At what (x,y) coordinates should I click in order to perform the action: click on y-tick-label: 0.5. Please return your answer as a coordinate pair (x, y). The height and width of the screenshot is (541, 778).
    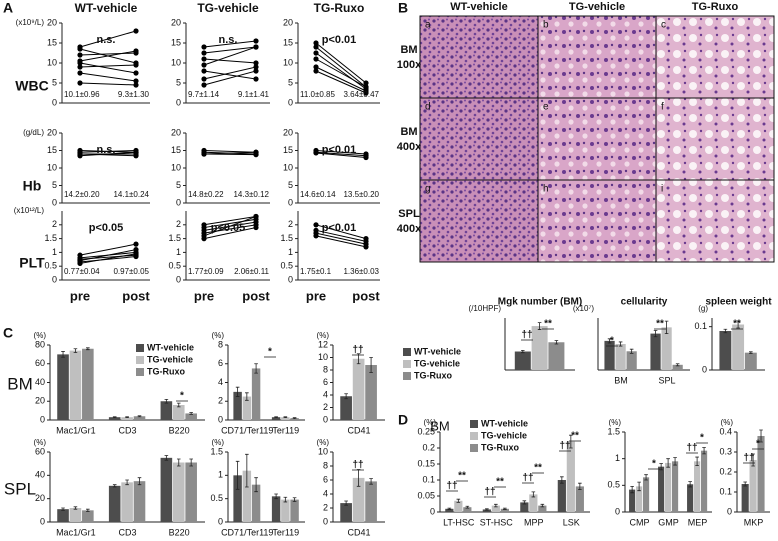
    Looking at the image, I should click on (286, 266).